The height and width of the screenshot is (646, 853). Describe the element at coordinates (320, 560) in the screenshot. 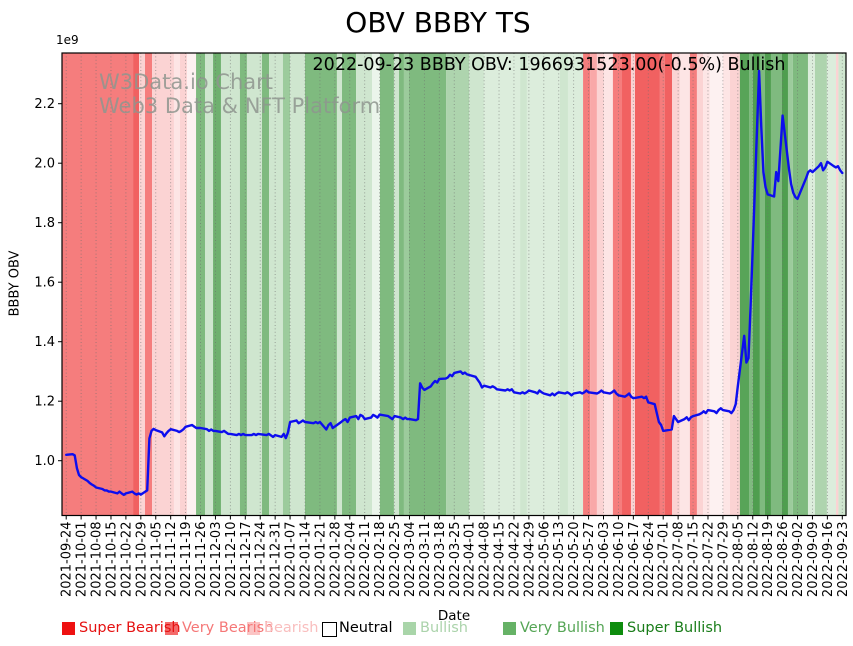

I see `x-tick-label: 2022-01-21` at that location.